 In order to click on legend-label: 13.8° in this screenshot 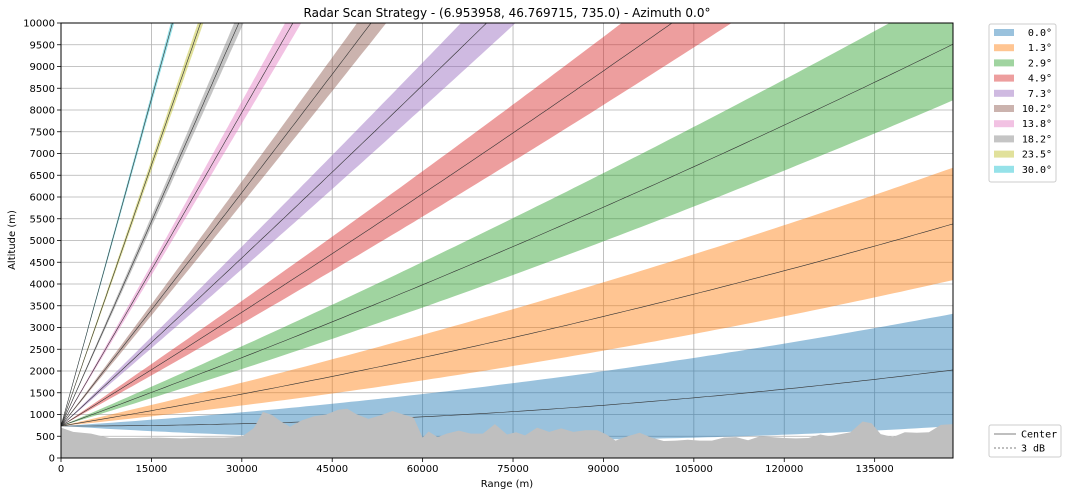, I will do `click(1037, 124)`.